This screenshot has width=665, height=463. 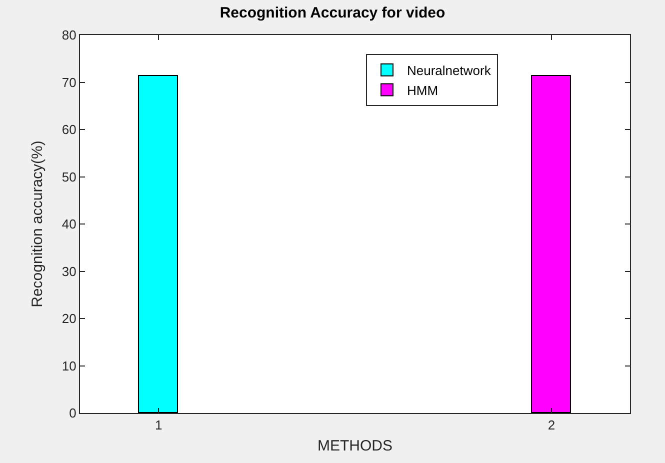 I want to click on x-tick-label: 1, so click(x=158, y=425).